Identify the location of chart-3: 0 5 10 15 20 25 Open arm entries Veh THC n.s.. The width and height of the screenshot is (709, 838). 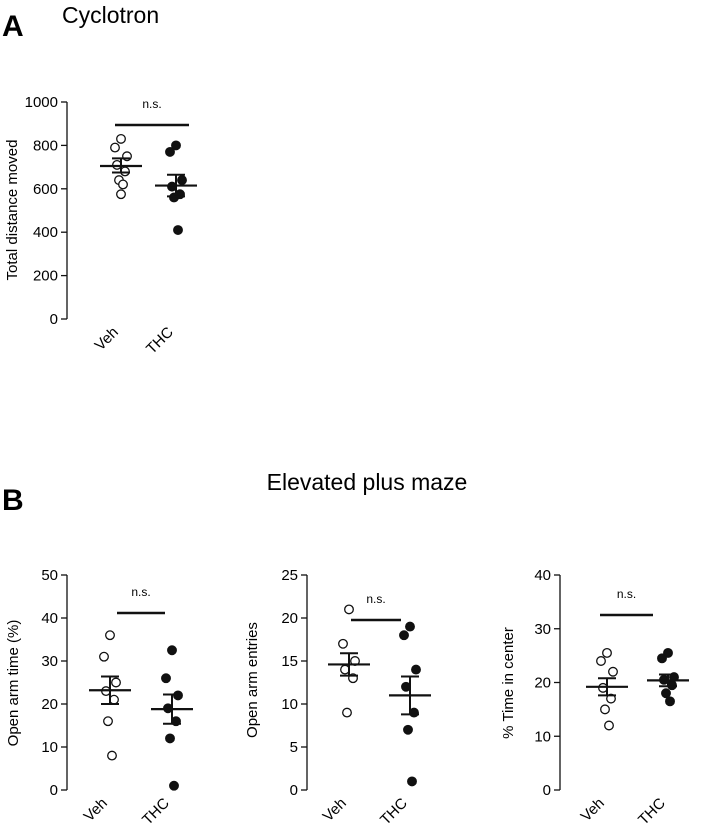
(337, 698).